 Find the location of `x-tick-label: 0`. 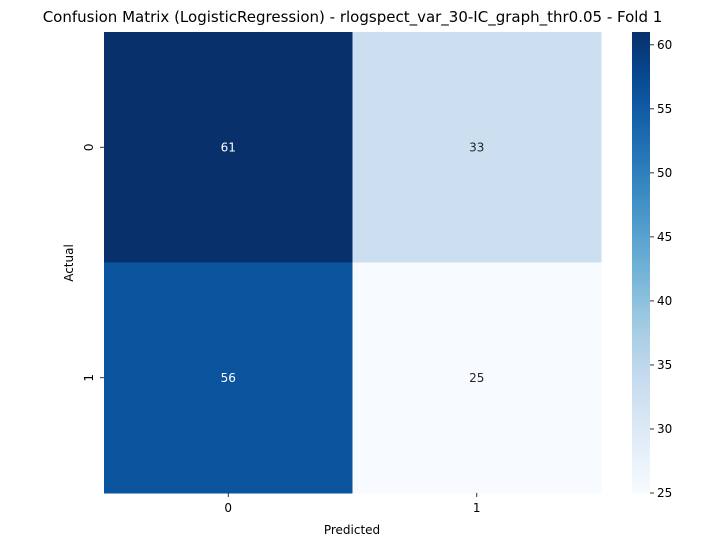

x-tick-label: 0 is located at coordinates (228, 508).